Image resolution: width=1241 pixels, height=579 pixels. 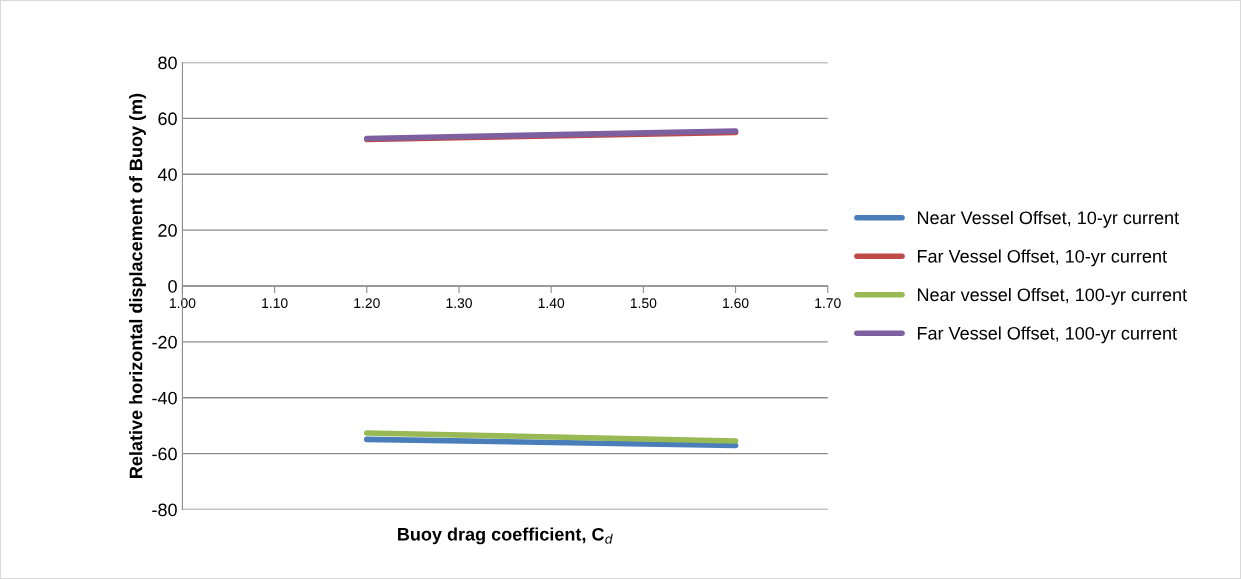 What do you see at coordinates (275, 303) in the screenshot?
I see `x-tick-label: 1.10` at bounding box center [275, 303].